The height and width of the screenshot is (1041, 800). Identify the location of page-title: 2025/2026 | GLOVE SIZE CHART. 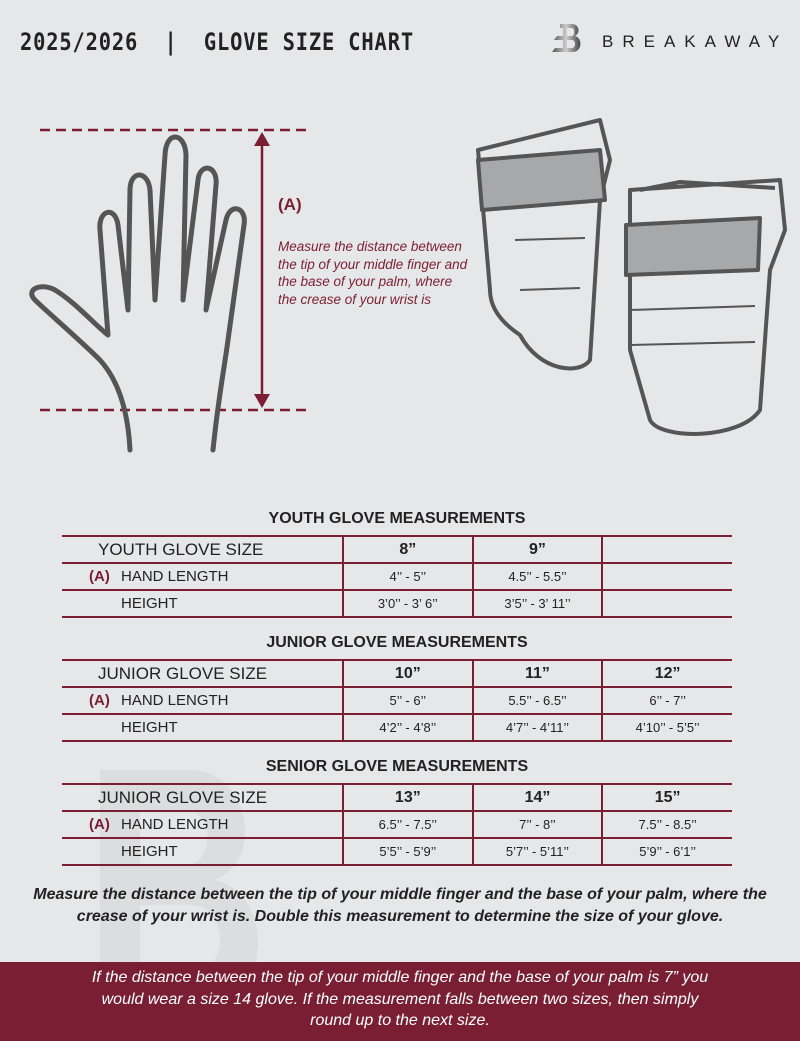
(217, 42).